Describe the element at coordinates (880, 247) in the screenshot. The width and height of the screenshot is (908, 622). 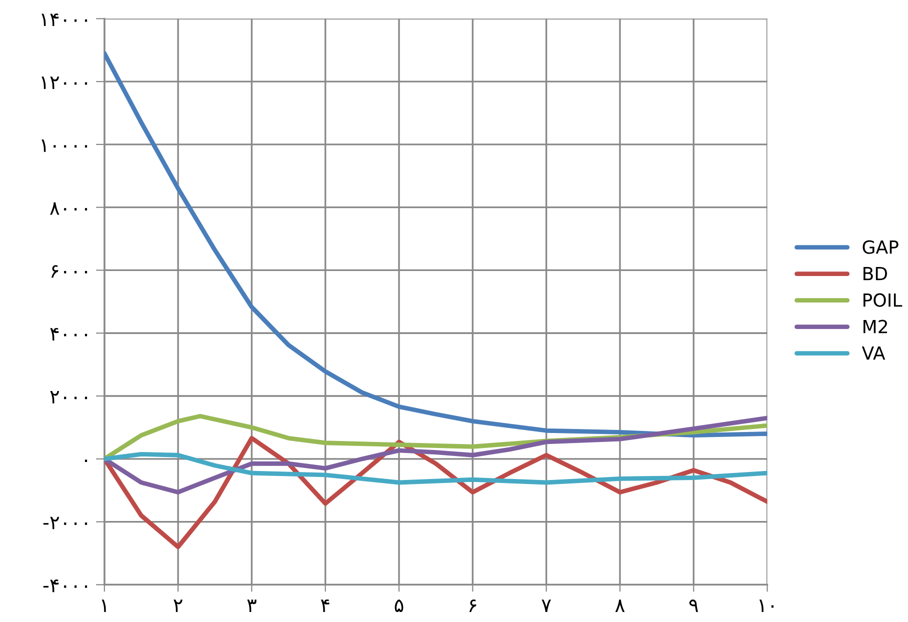
I see `legend-label: GAP` at that location.